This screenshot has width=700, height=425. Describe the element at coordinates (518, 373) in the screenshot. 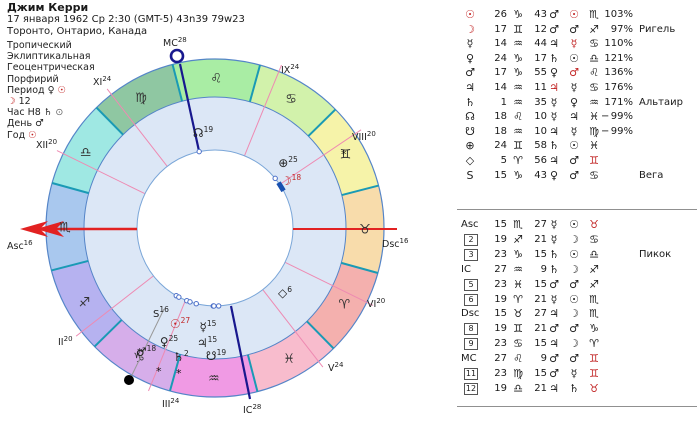

I see `sign-glyph: ♍` at that location.